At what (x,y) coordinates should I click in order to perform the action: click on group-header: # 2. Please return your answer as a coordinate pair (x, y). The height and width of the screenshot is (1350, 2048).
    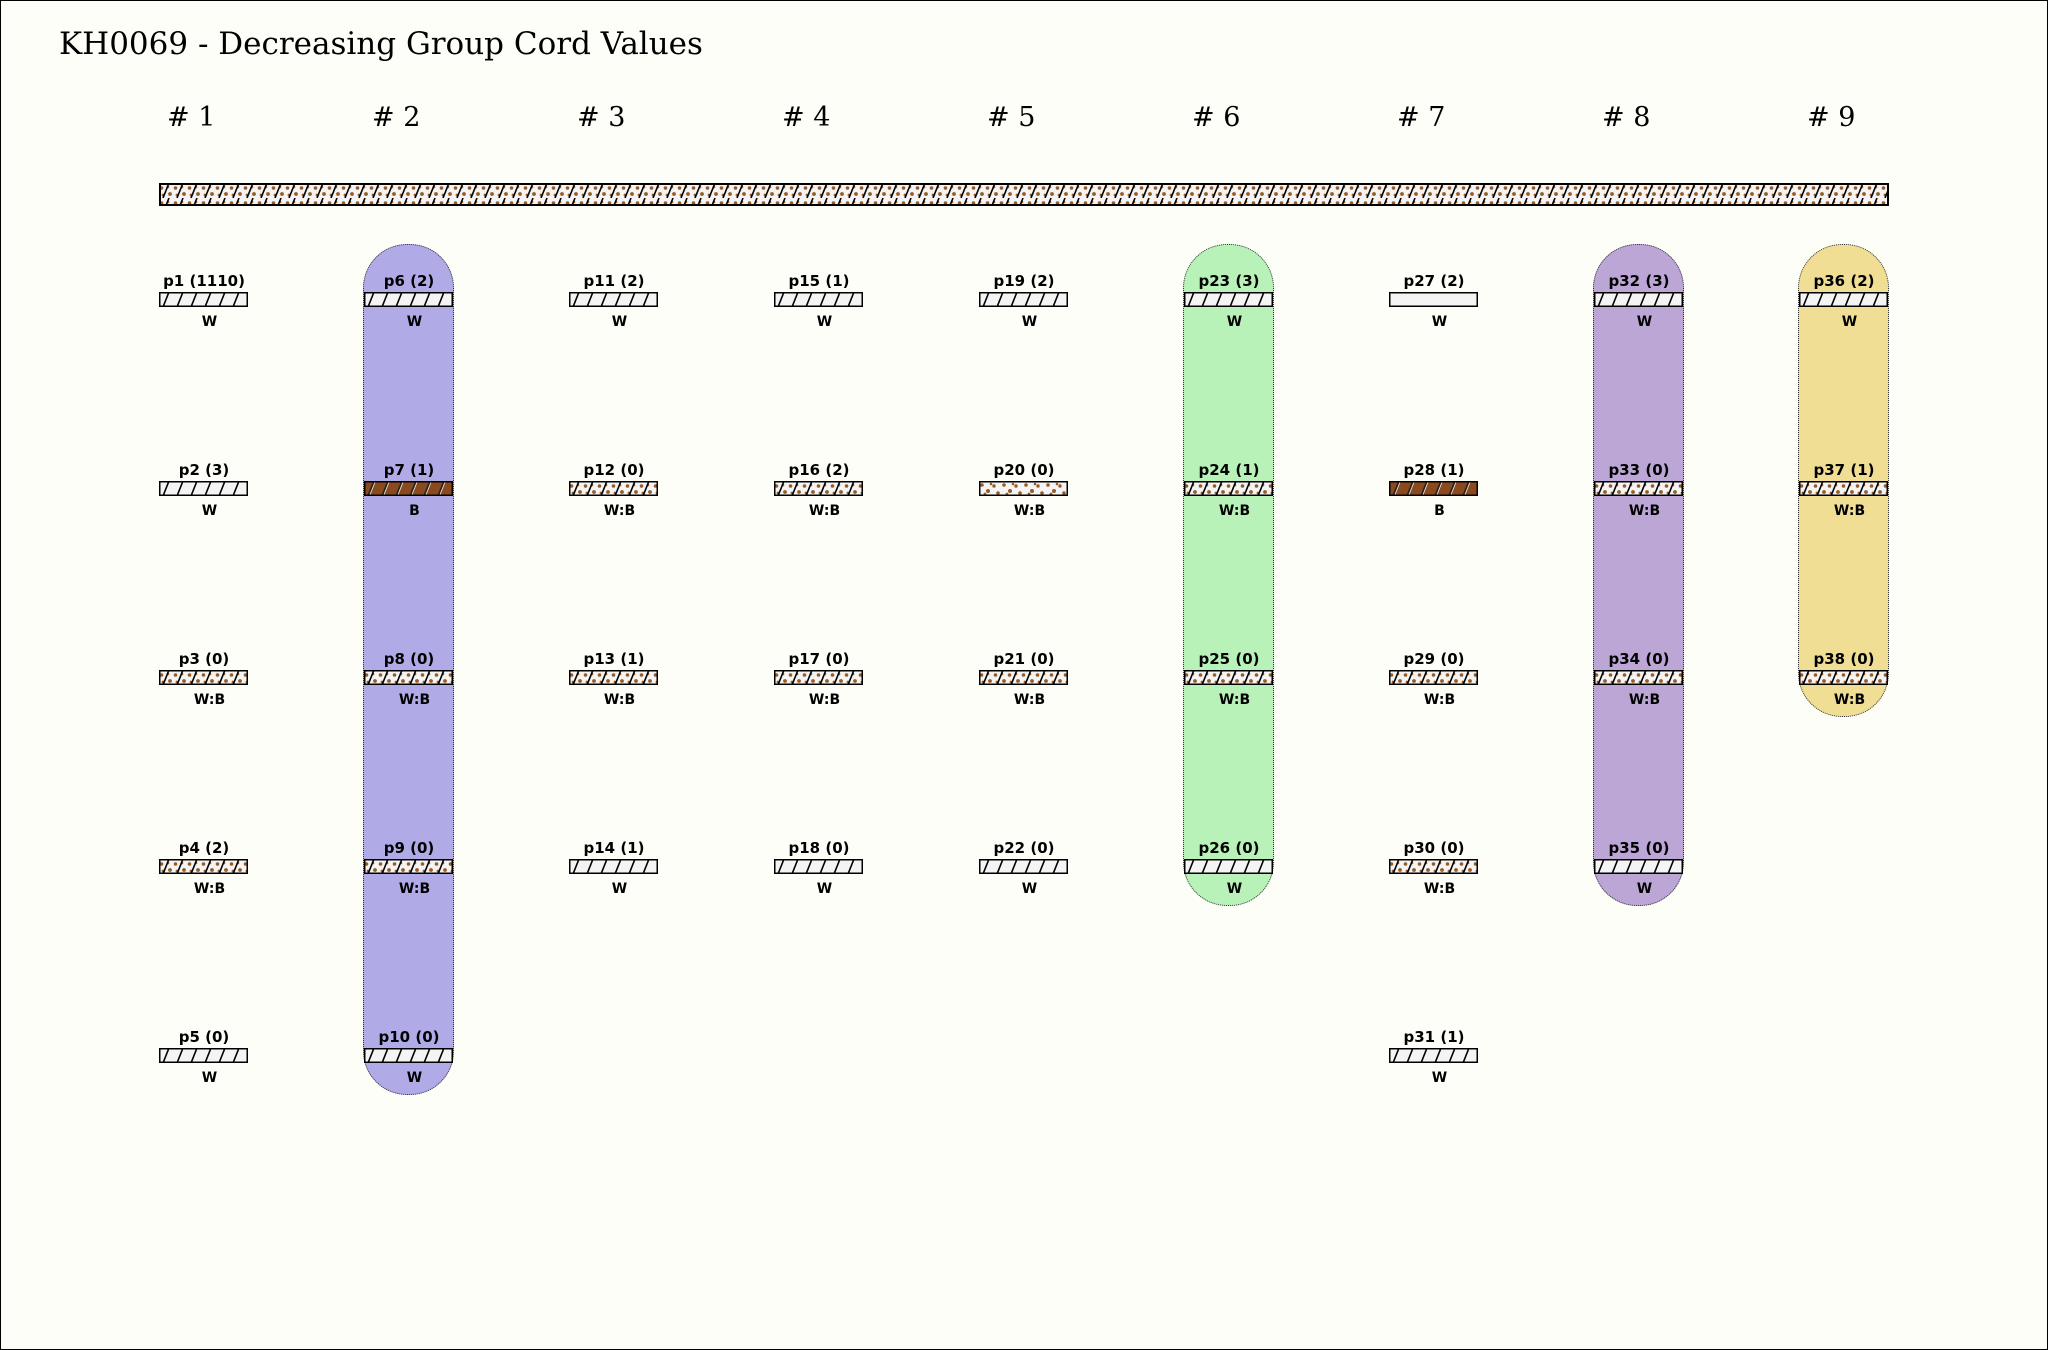
    Looking at the image, I should click on (396, 117).